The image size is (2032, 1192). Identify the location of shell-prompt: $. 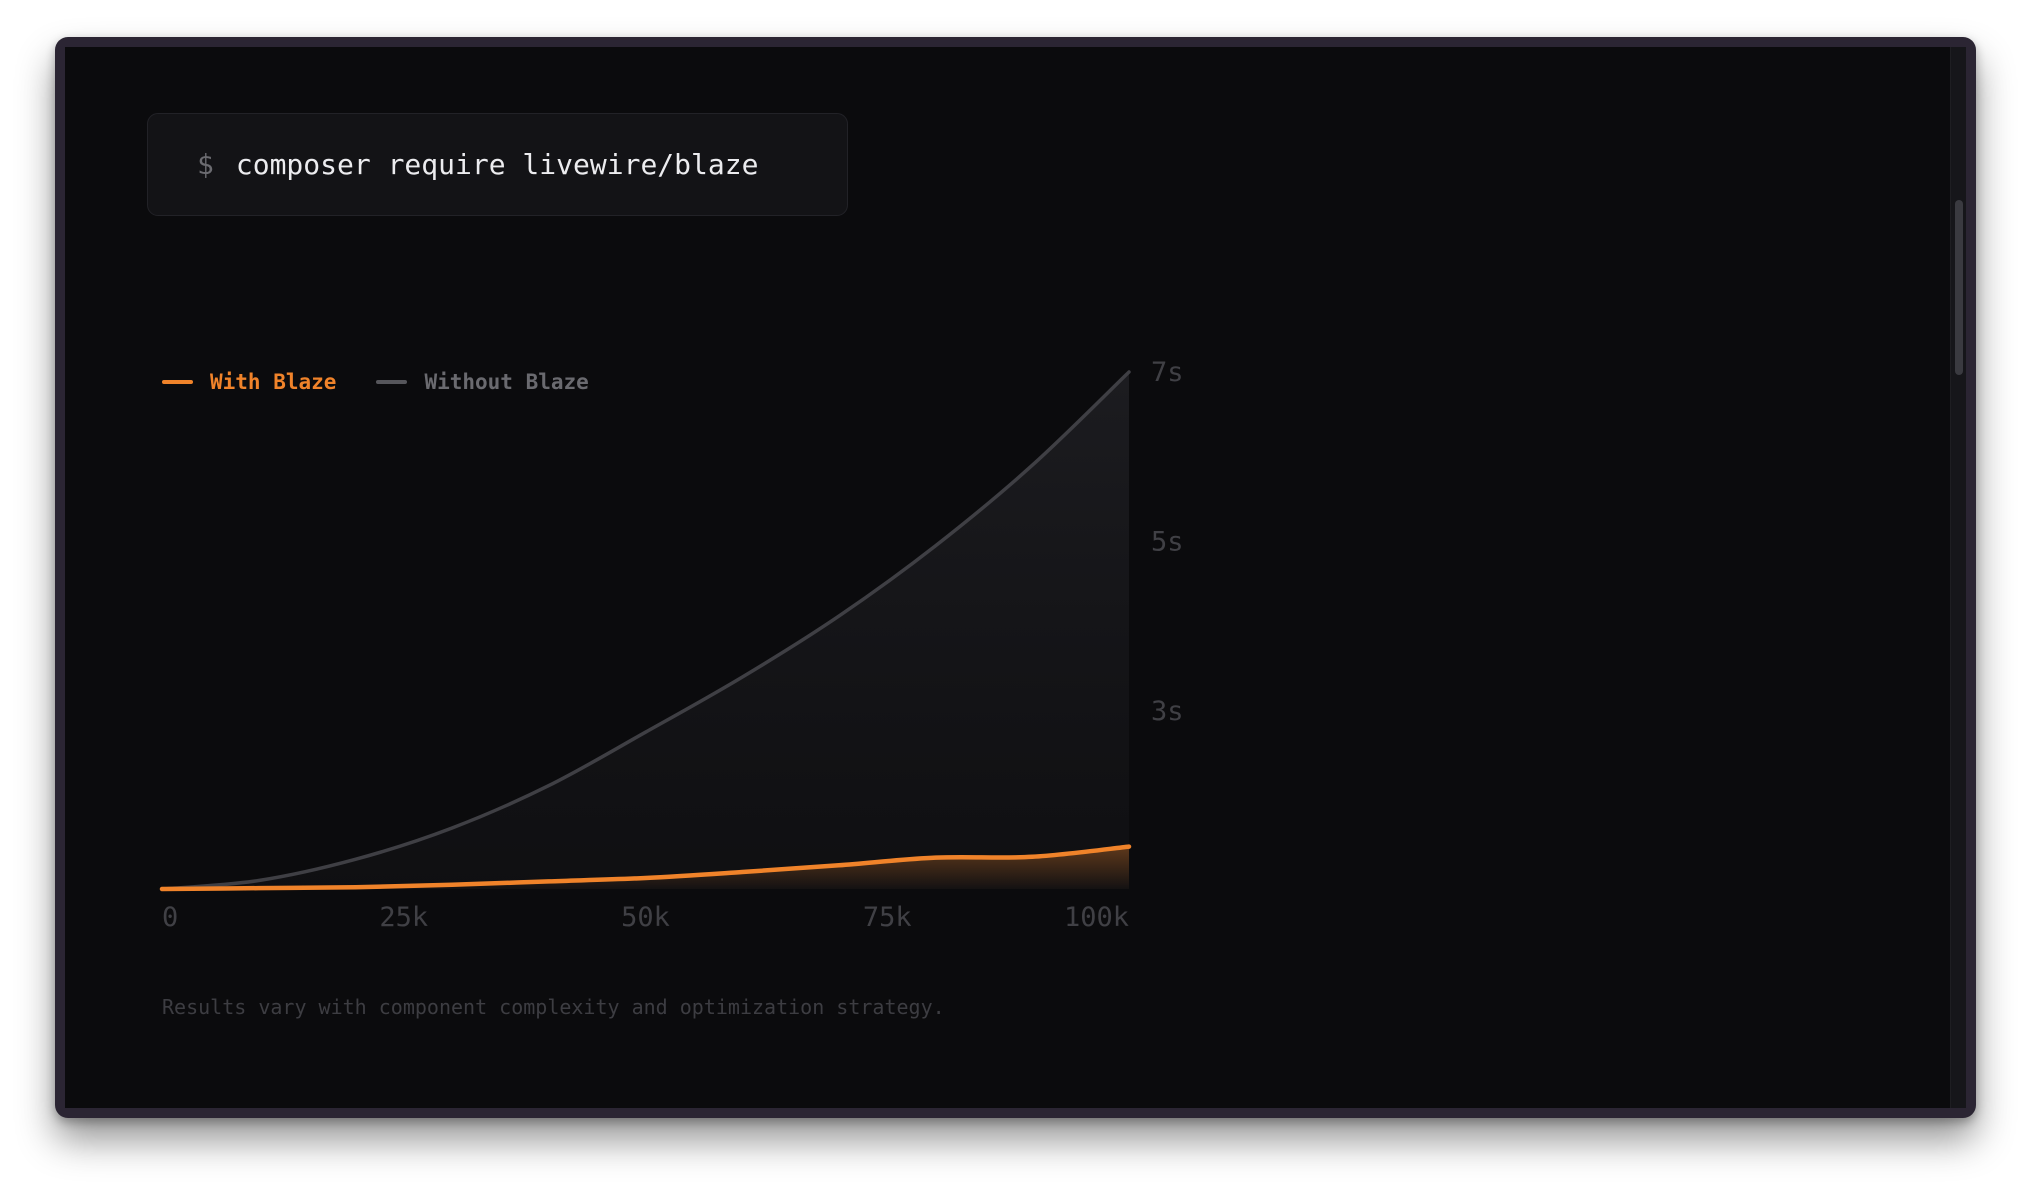
(205, 164).